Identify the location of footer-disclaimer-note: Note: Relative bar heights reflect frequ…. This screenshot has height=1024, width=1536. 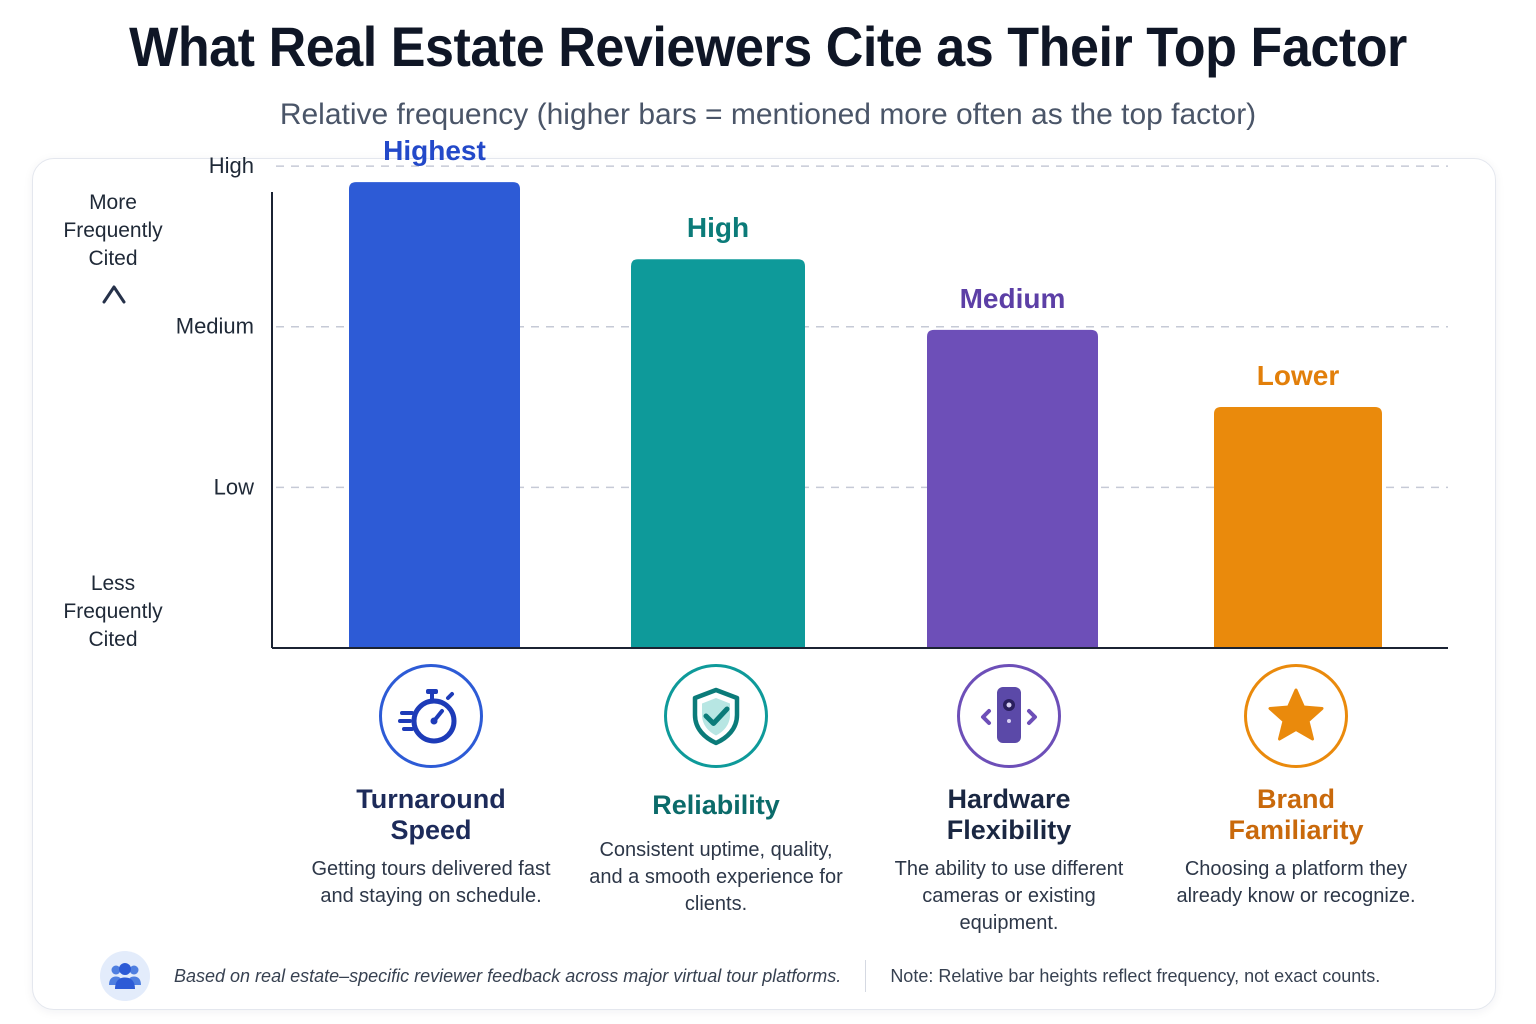
(1135, 975).